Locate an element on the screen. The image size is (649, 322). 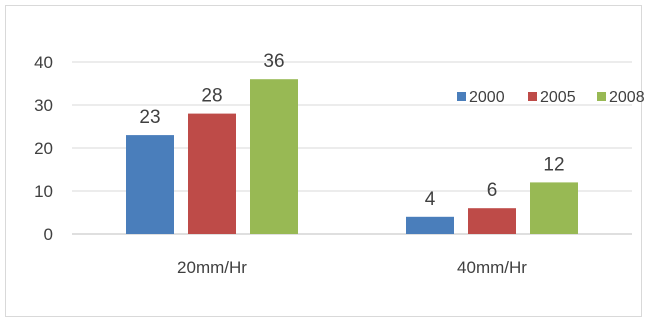
data-label: 28 is located at coordinates (211, 96).